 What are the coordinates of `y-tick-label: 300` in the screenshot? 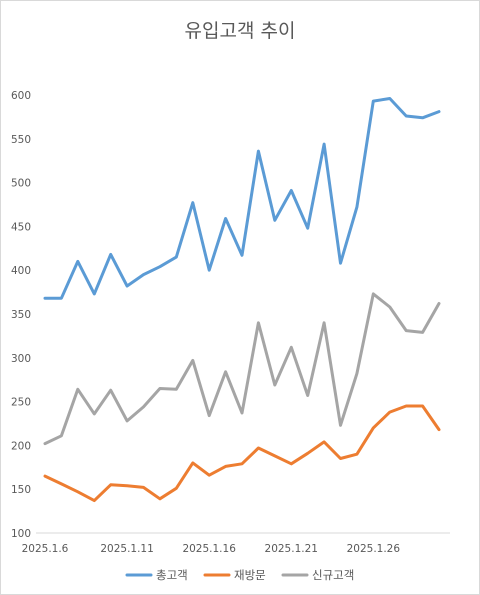 It's located at (21, 359).